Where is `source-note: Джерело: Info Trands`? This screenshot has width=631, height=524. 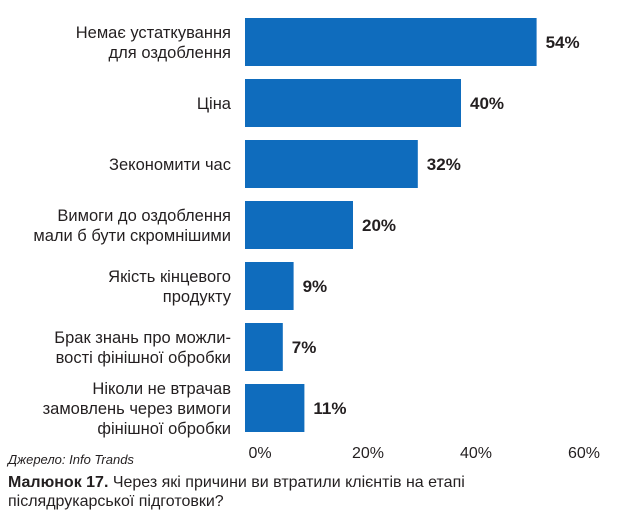 source-note: Джерело: Info Trands is located at coordinates (71, 459).